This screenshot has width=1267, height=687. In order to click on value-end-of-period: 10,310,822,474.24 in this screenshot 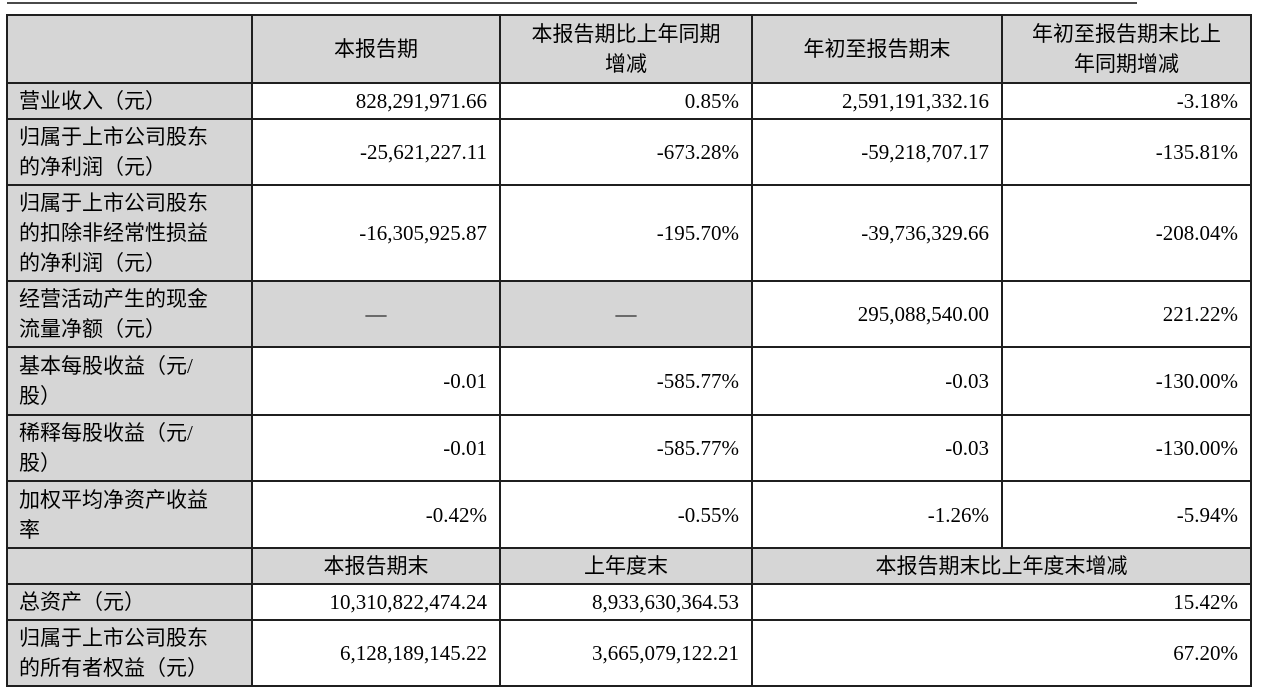, I will do `click(376, 602)`.